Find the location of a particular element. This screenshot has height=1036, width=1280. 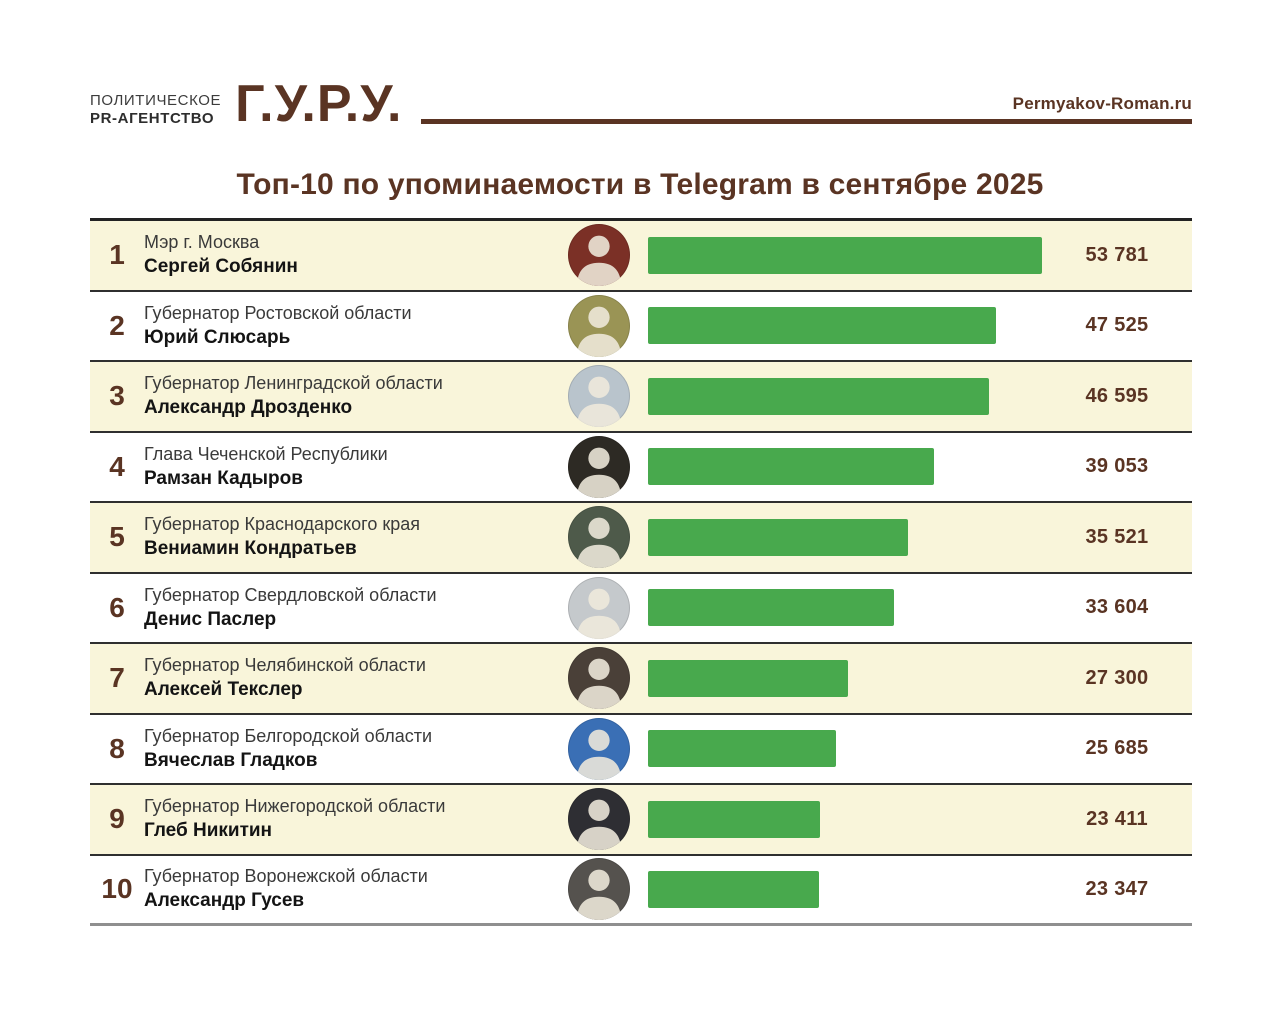

person-position: Губернатор Краснодарского края is located at coordinates (282, 524).